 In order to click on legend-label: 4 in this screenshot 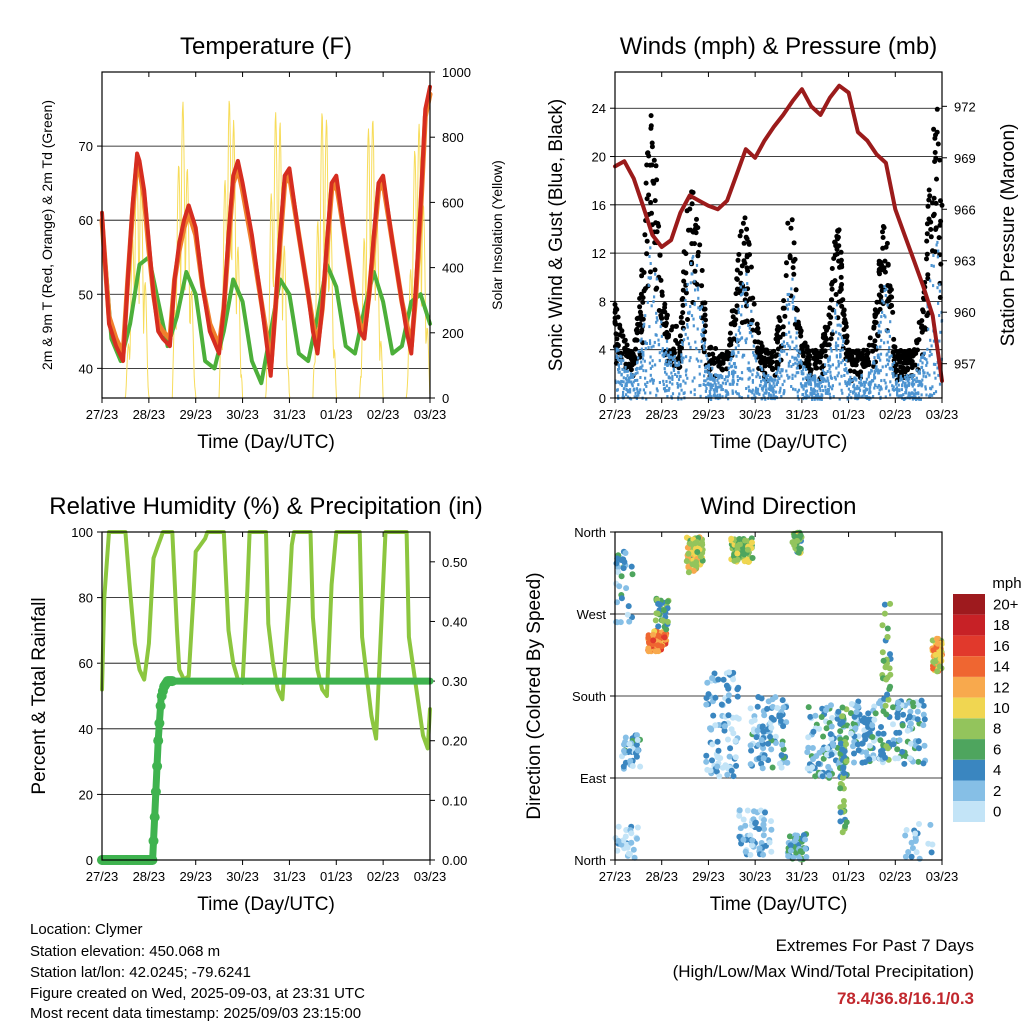, I will do `click(997, 770)`.